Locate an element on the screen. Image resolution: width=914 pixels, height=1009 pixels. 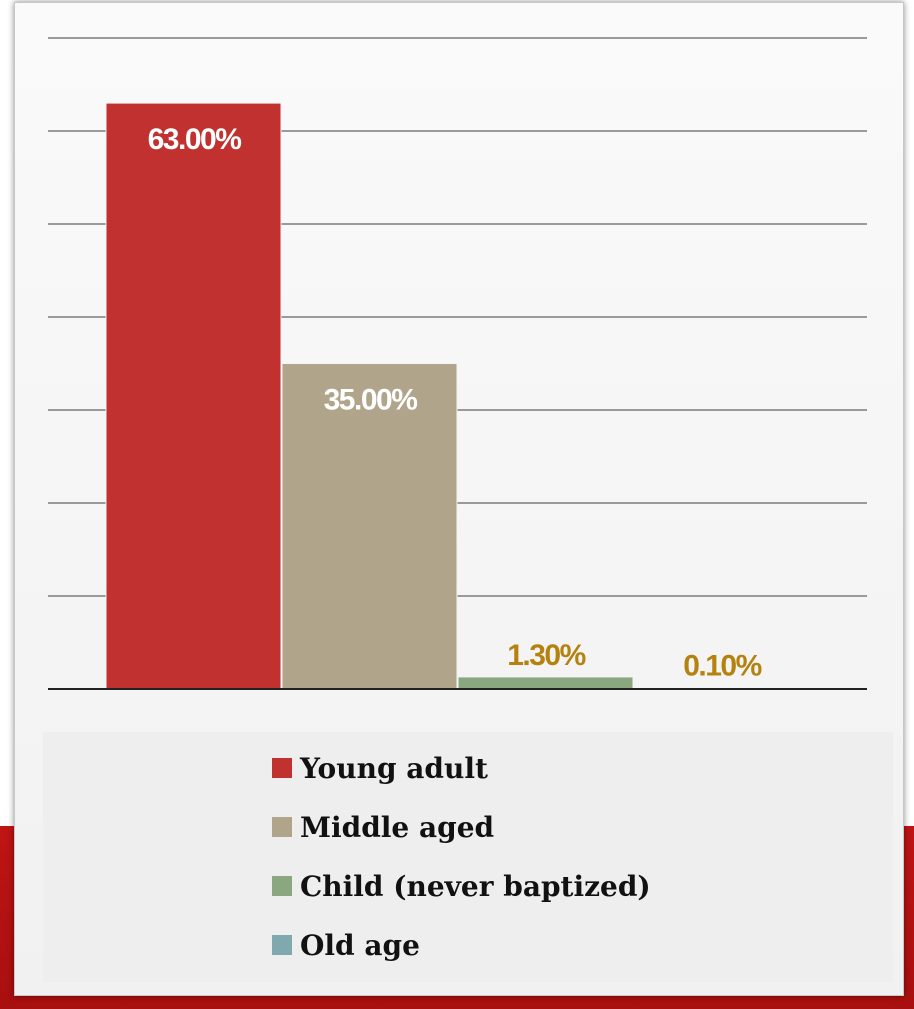
legend-swatch-old-age is located at coordinates (282, 945).